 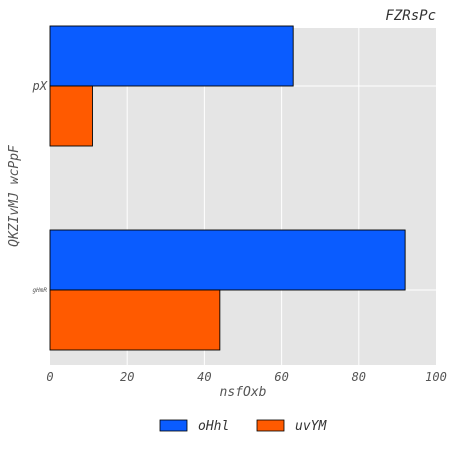 I want to click on legend-swatch-uvYM, so click(x=270, y=425).